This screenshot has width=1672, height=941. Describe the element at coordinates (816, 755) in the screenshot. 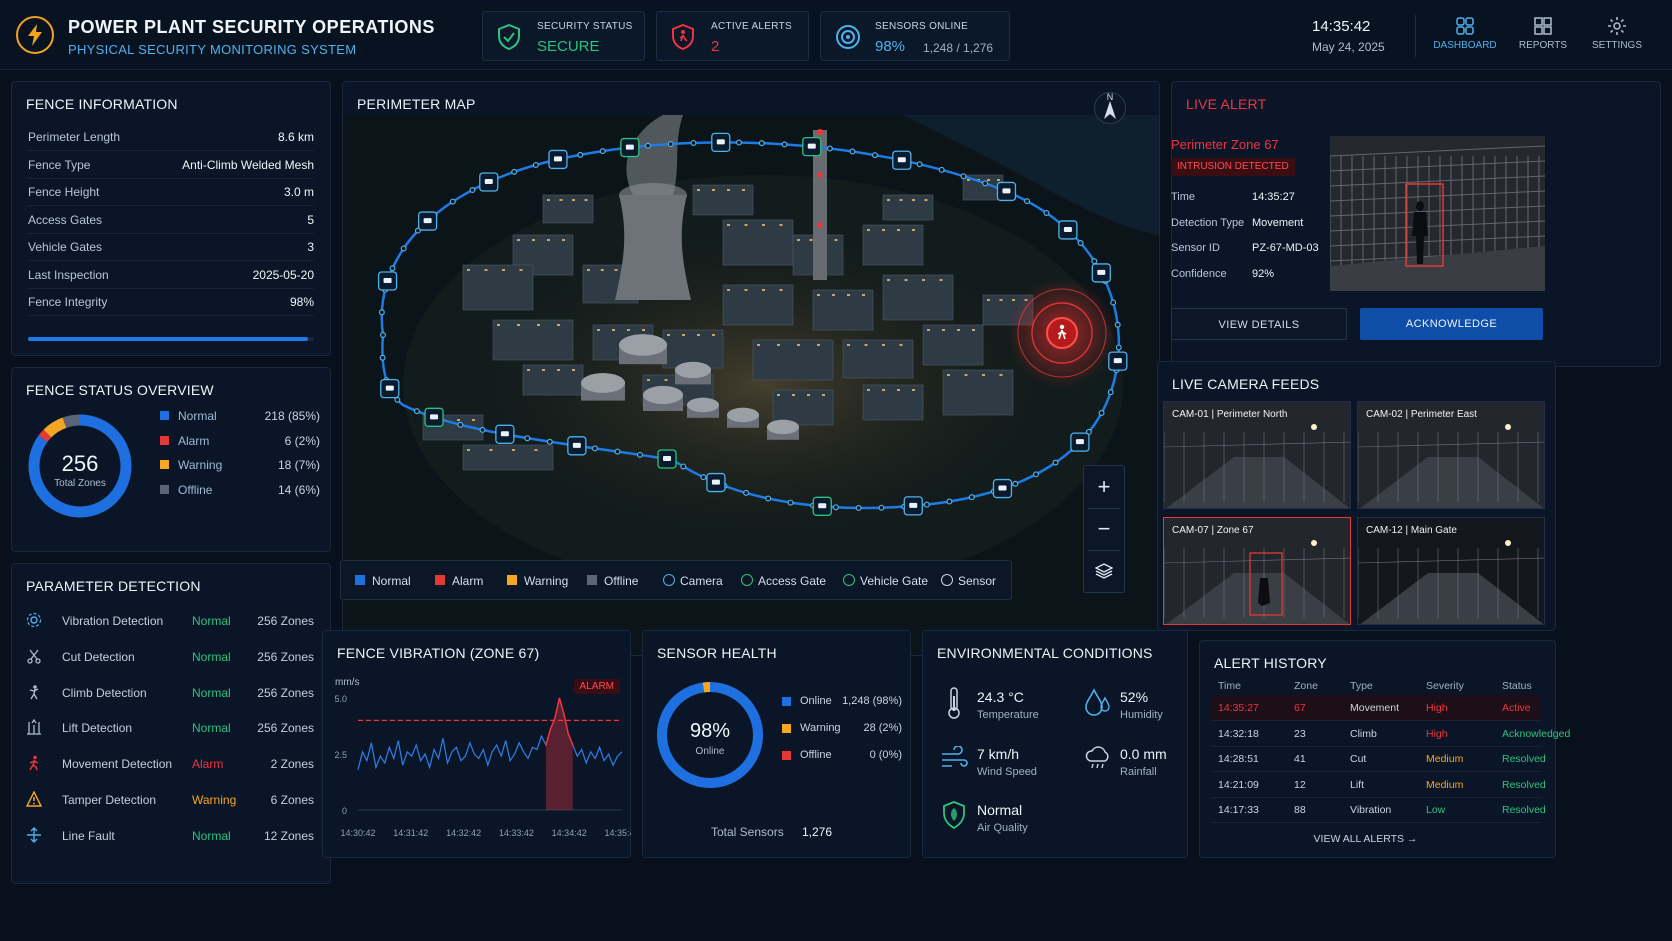

I see `legend-name: Offline` at that location.